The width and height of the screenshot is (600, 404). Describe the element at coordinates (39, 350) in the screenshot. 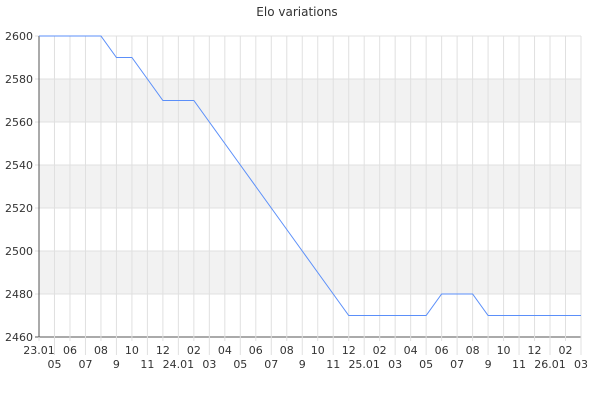

I see `x-tick-label: 23.01` at that location.